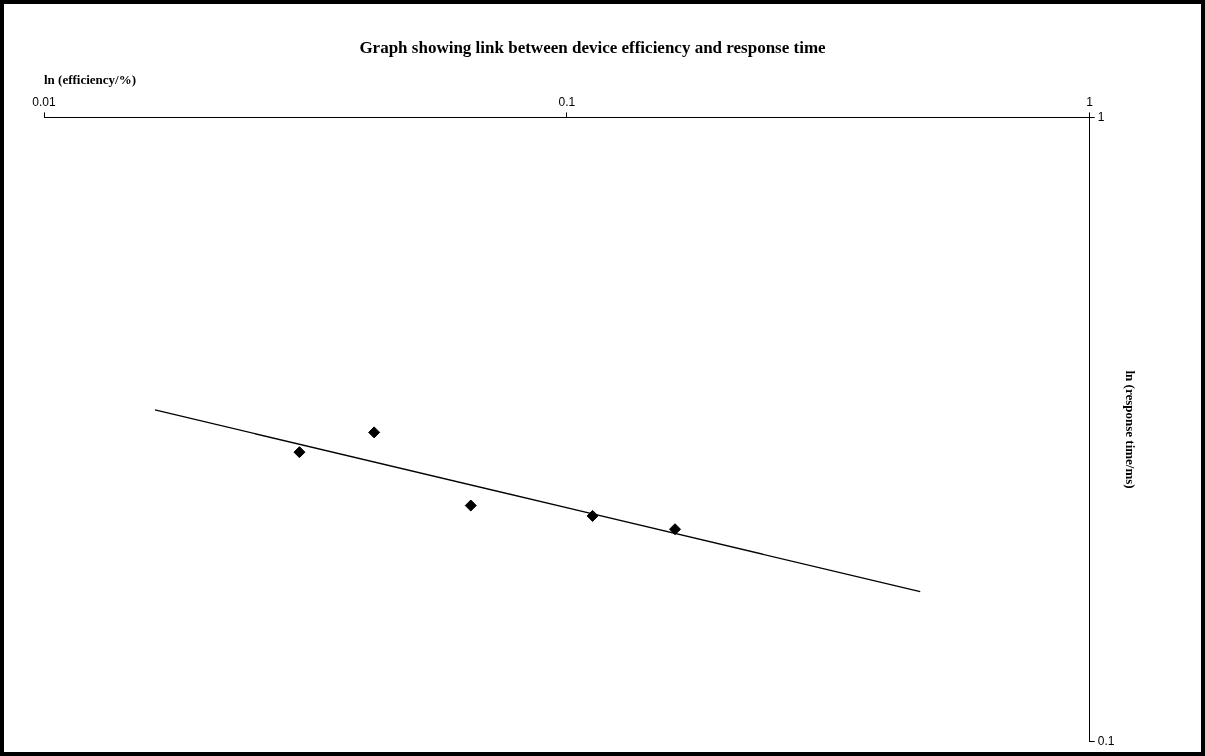 This screenshot has height=756, width=1205. I want to click on x-axis-title: ln (efficiency/%), so click(90, 79).